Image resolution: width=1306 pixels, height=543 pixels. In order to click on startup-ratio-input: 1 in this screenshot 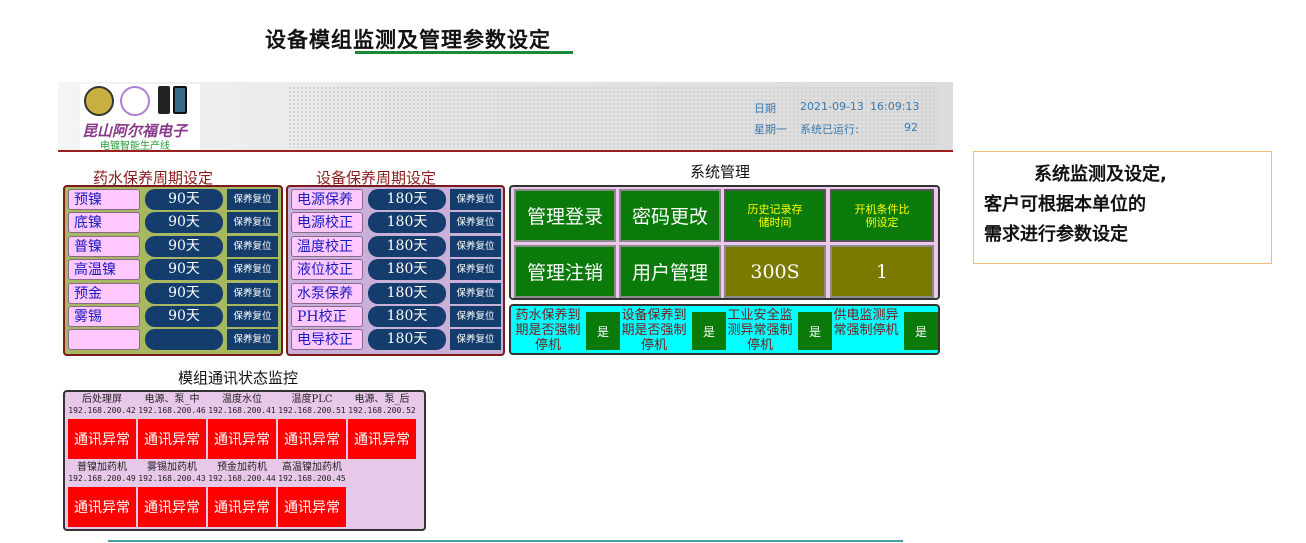, I will do `click(882, 271)`.